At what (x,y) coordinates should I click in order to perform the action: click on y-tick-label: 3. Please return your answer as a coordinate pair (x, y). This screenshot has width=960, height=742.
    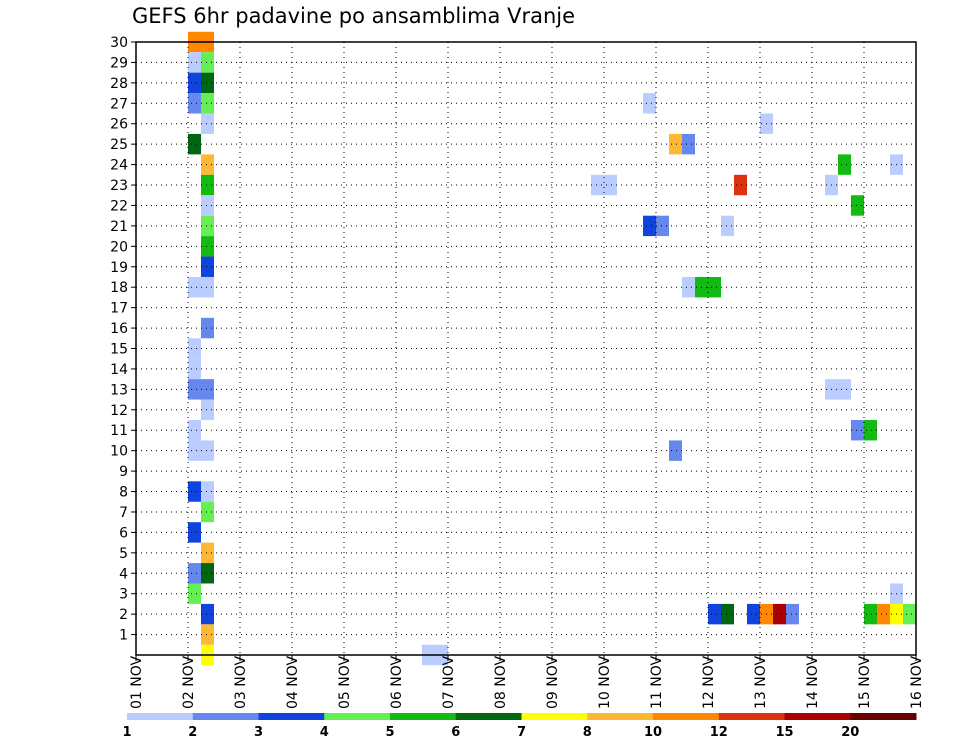
    Looking at the image, I should click on (123, 595).